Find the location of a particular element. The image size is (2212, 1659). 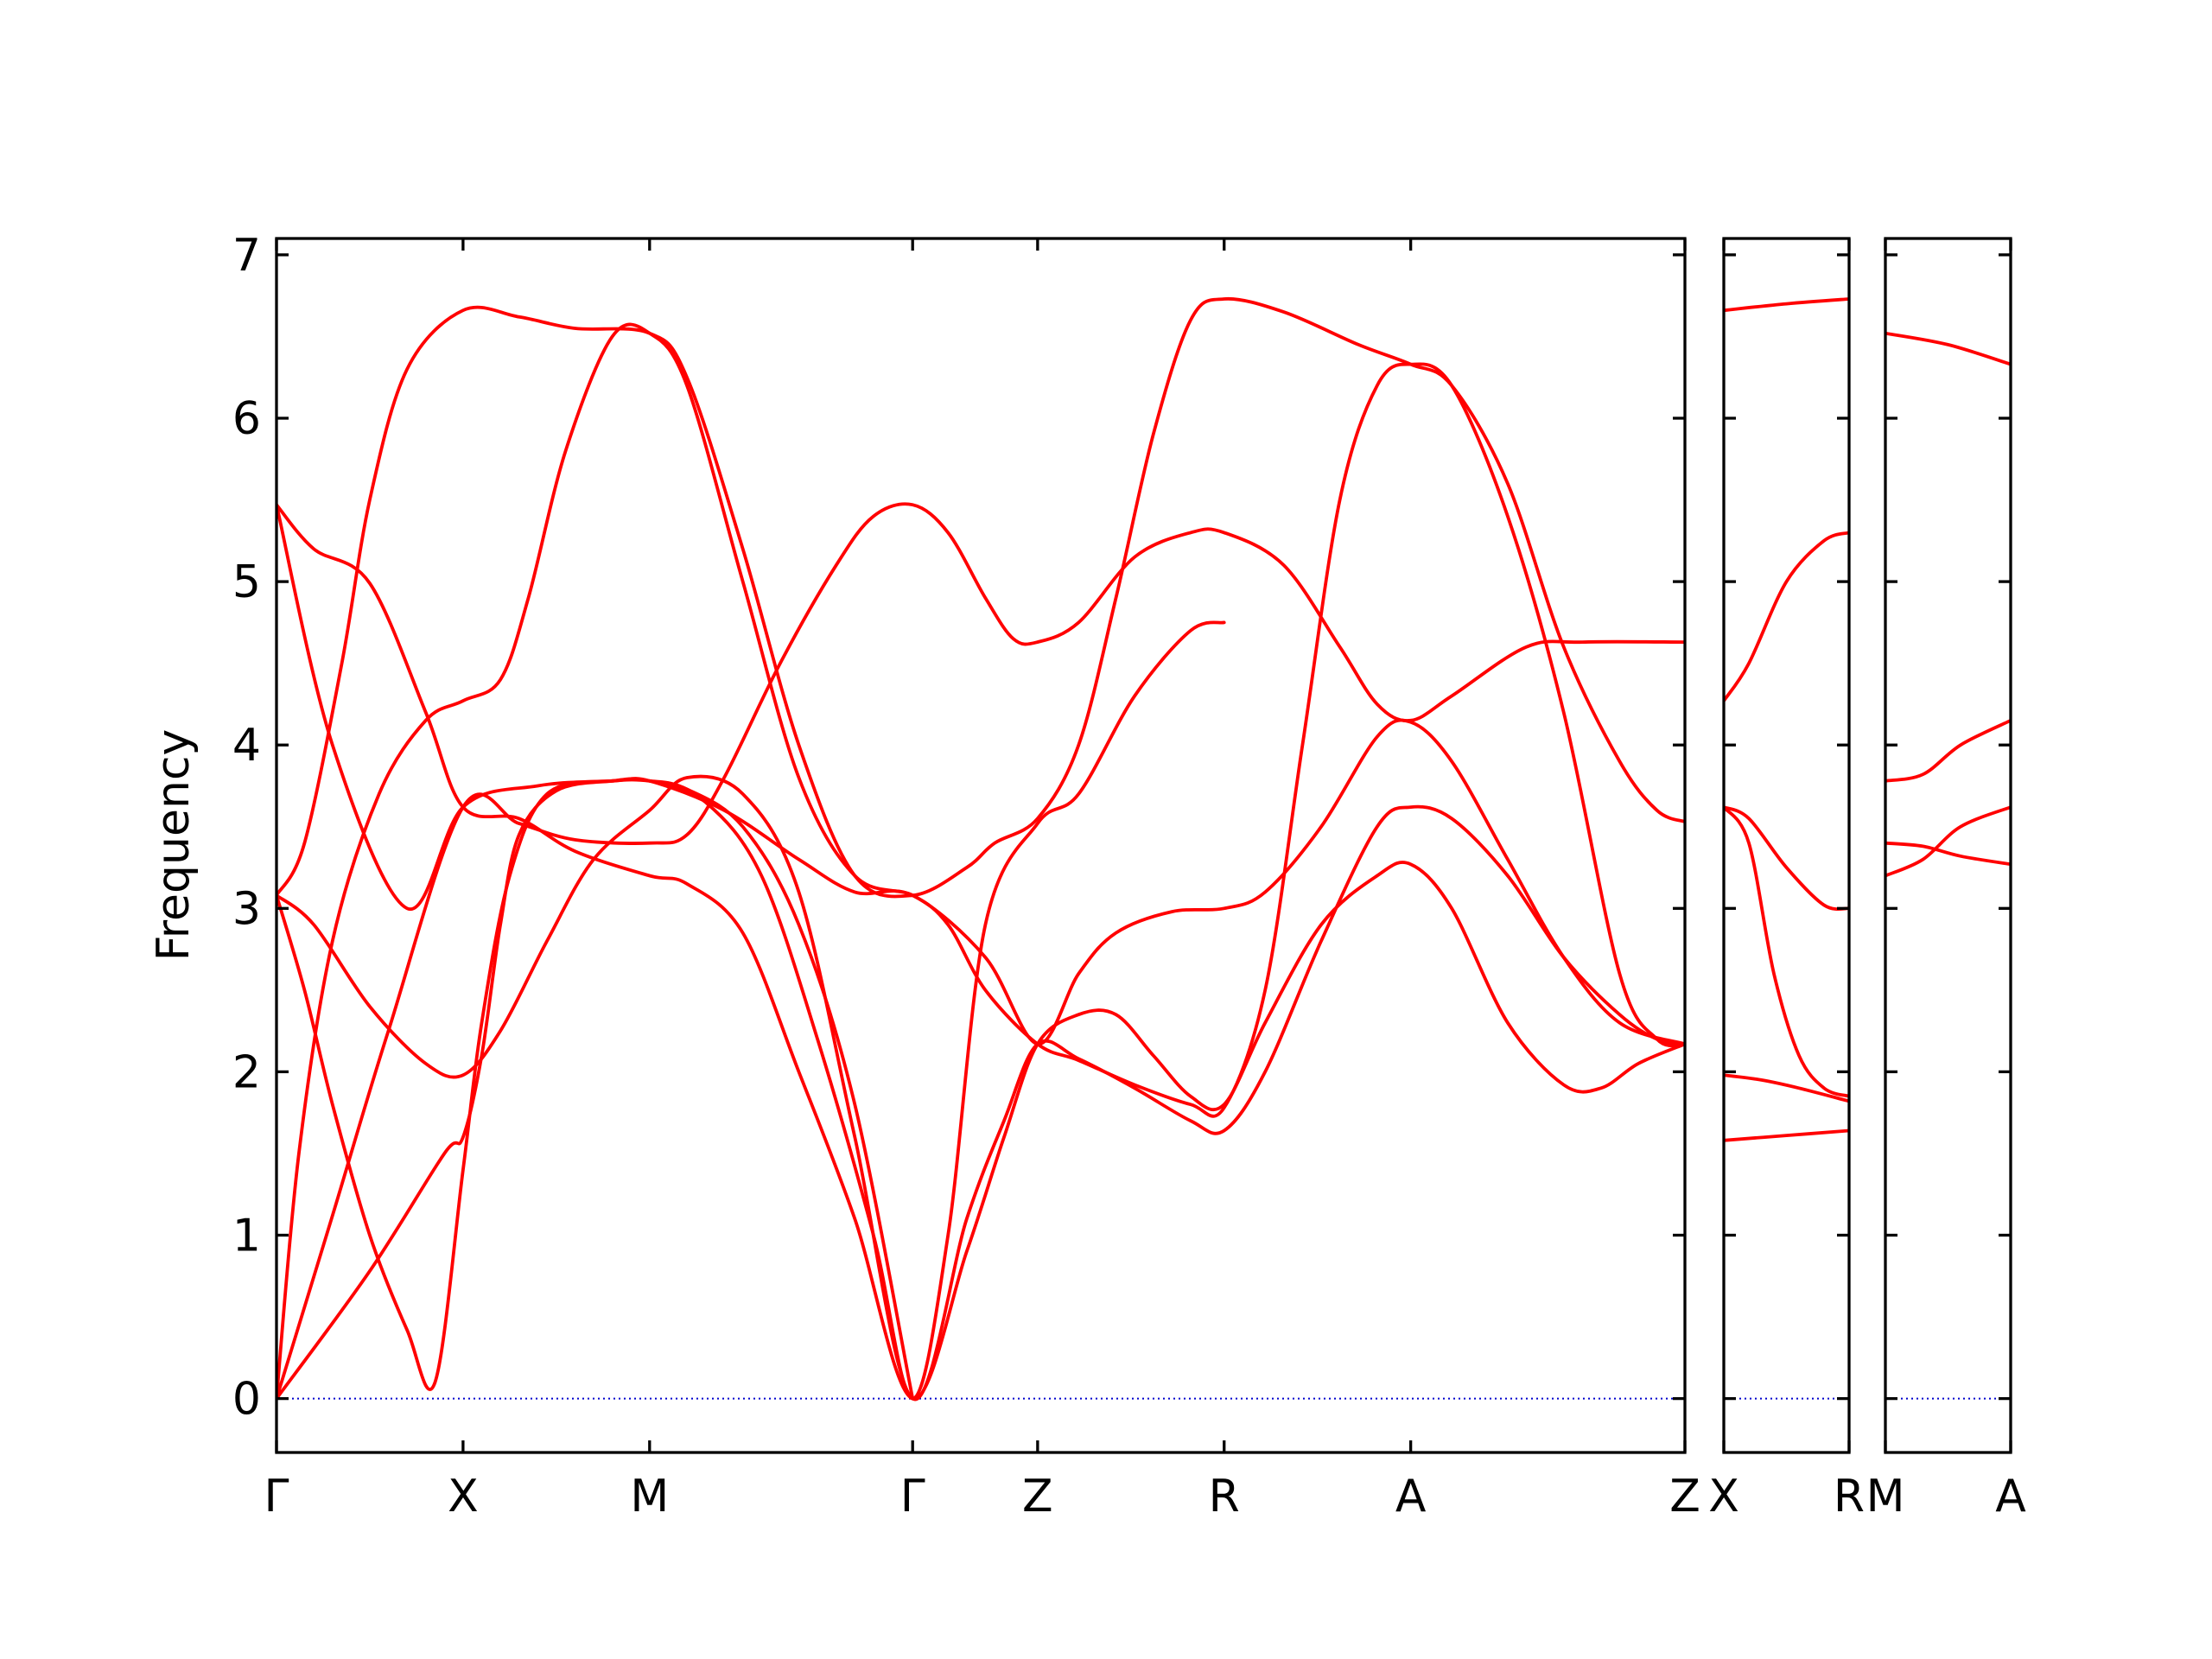

y-tick-label: 5 is located at coordinates (246, 582).